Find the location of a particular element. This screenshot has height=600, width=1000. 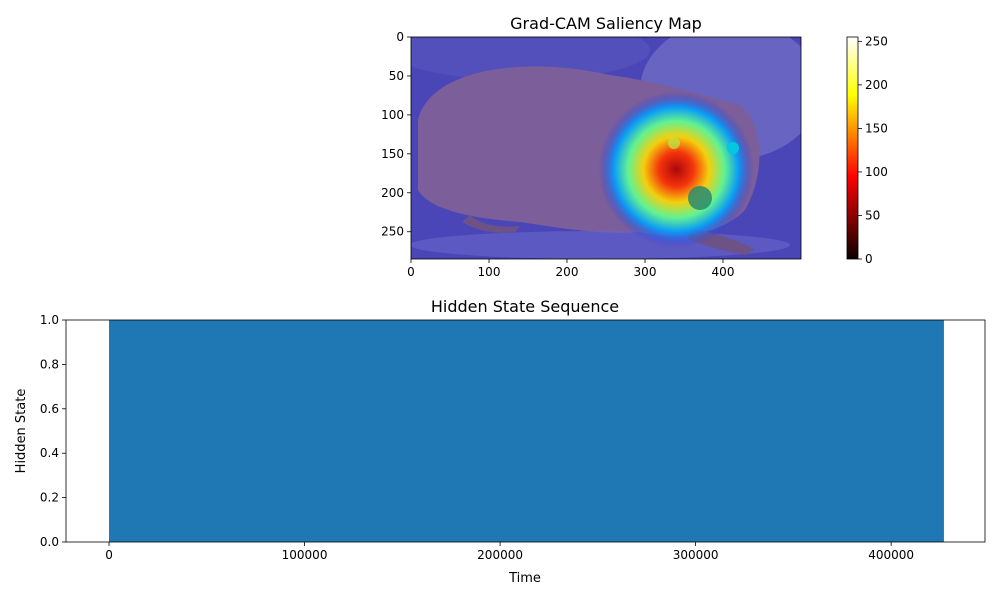

sequence-x-tick-label: 100000 is located at coordinates (305, 555).